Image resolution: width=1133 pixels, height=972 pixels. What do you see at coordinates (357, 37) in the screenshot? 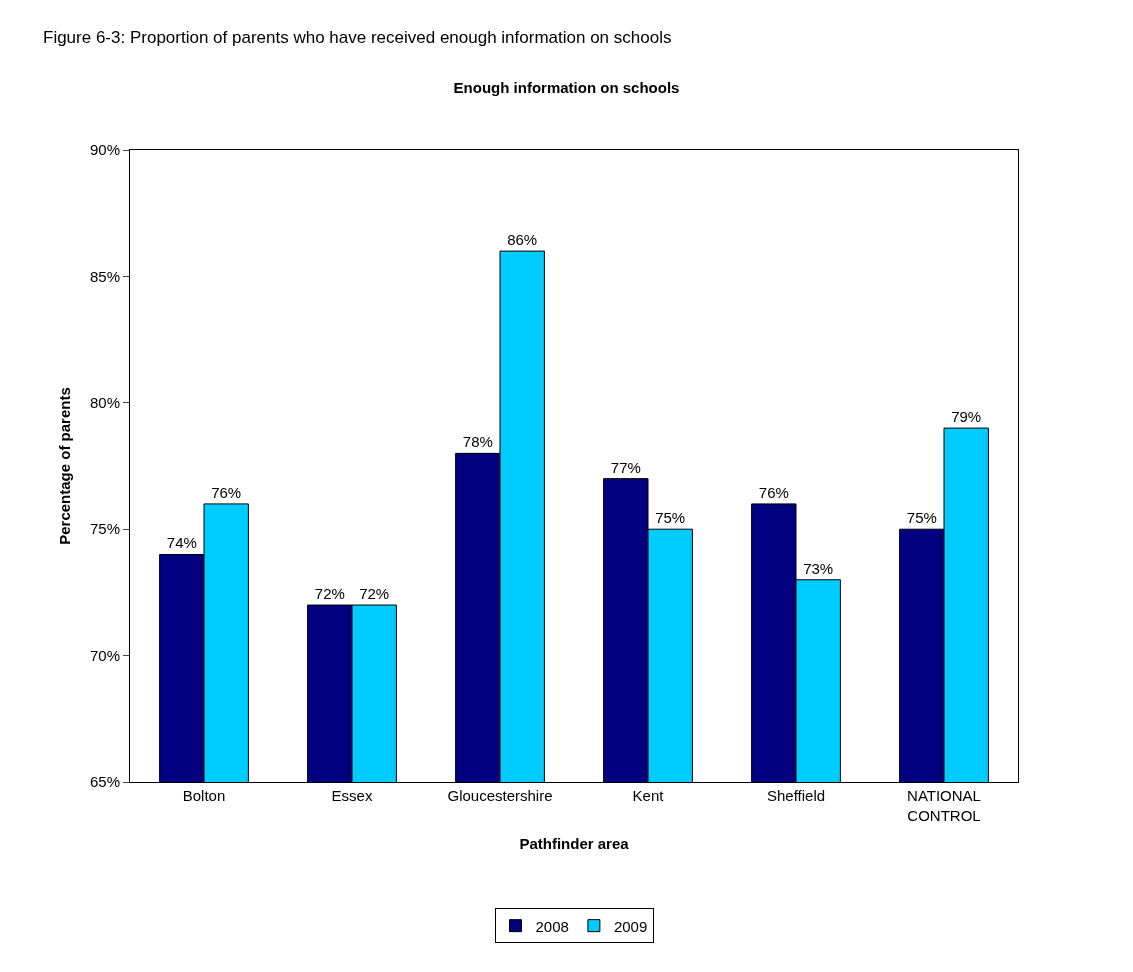
I see `caption: Figure 6-3: Proportion of parents who have received enough information on schools` at bounding box center [357, 37].